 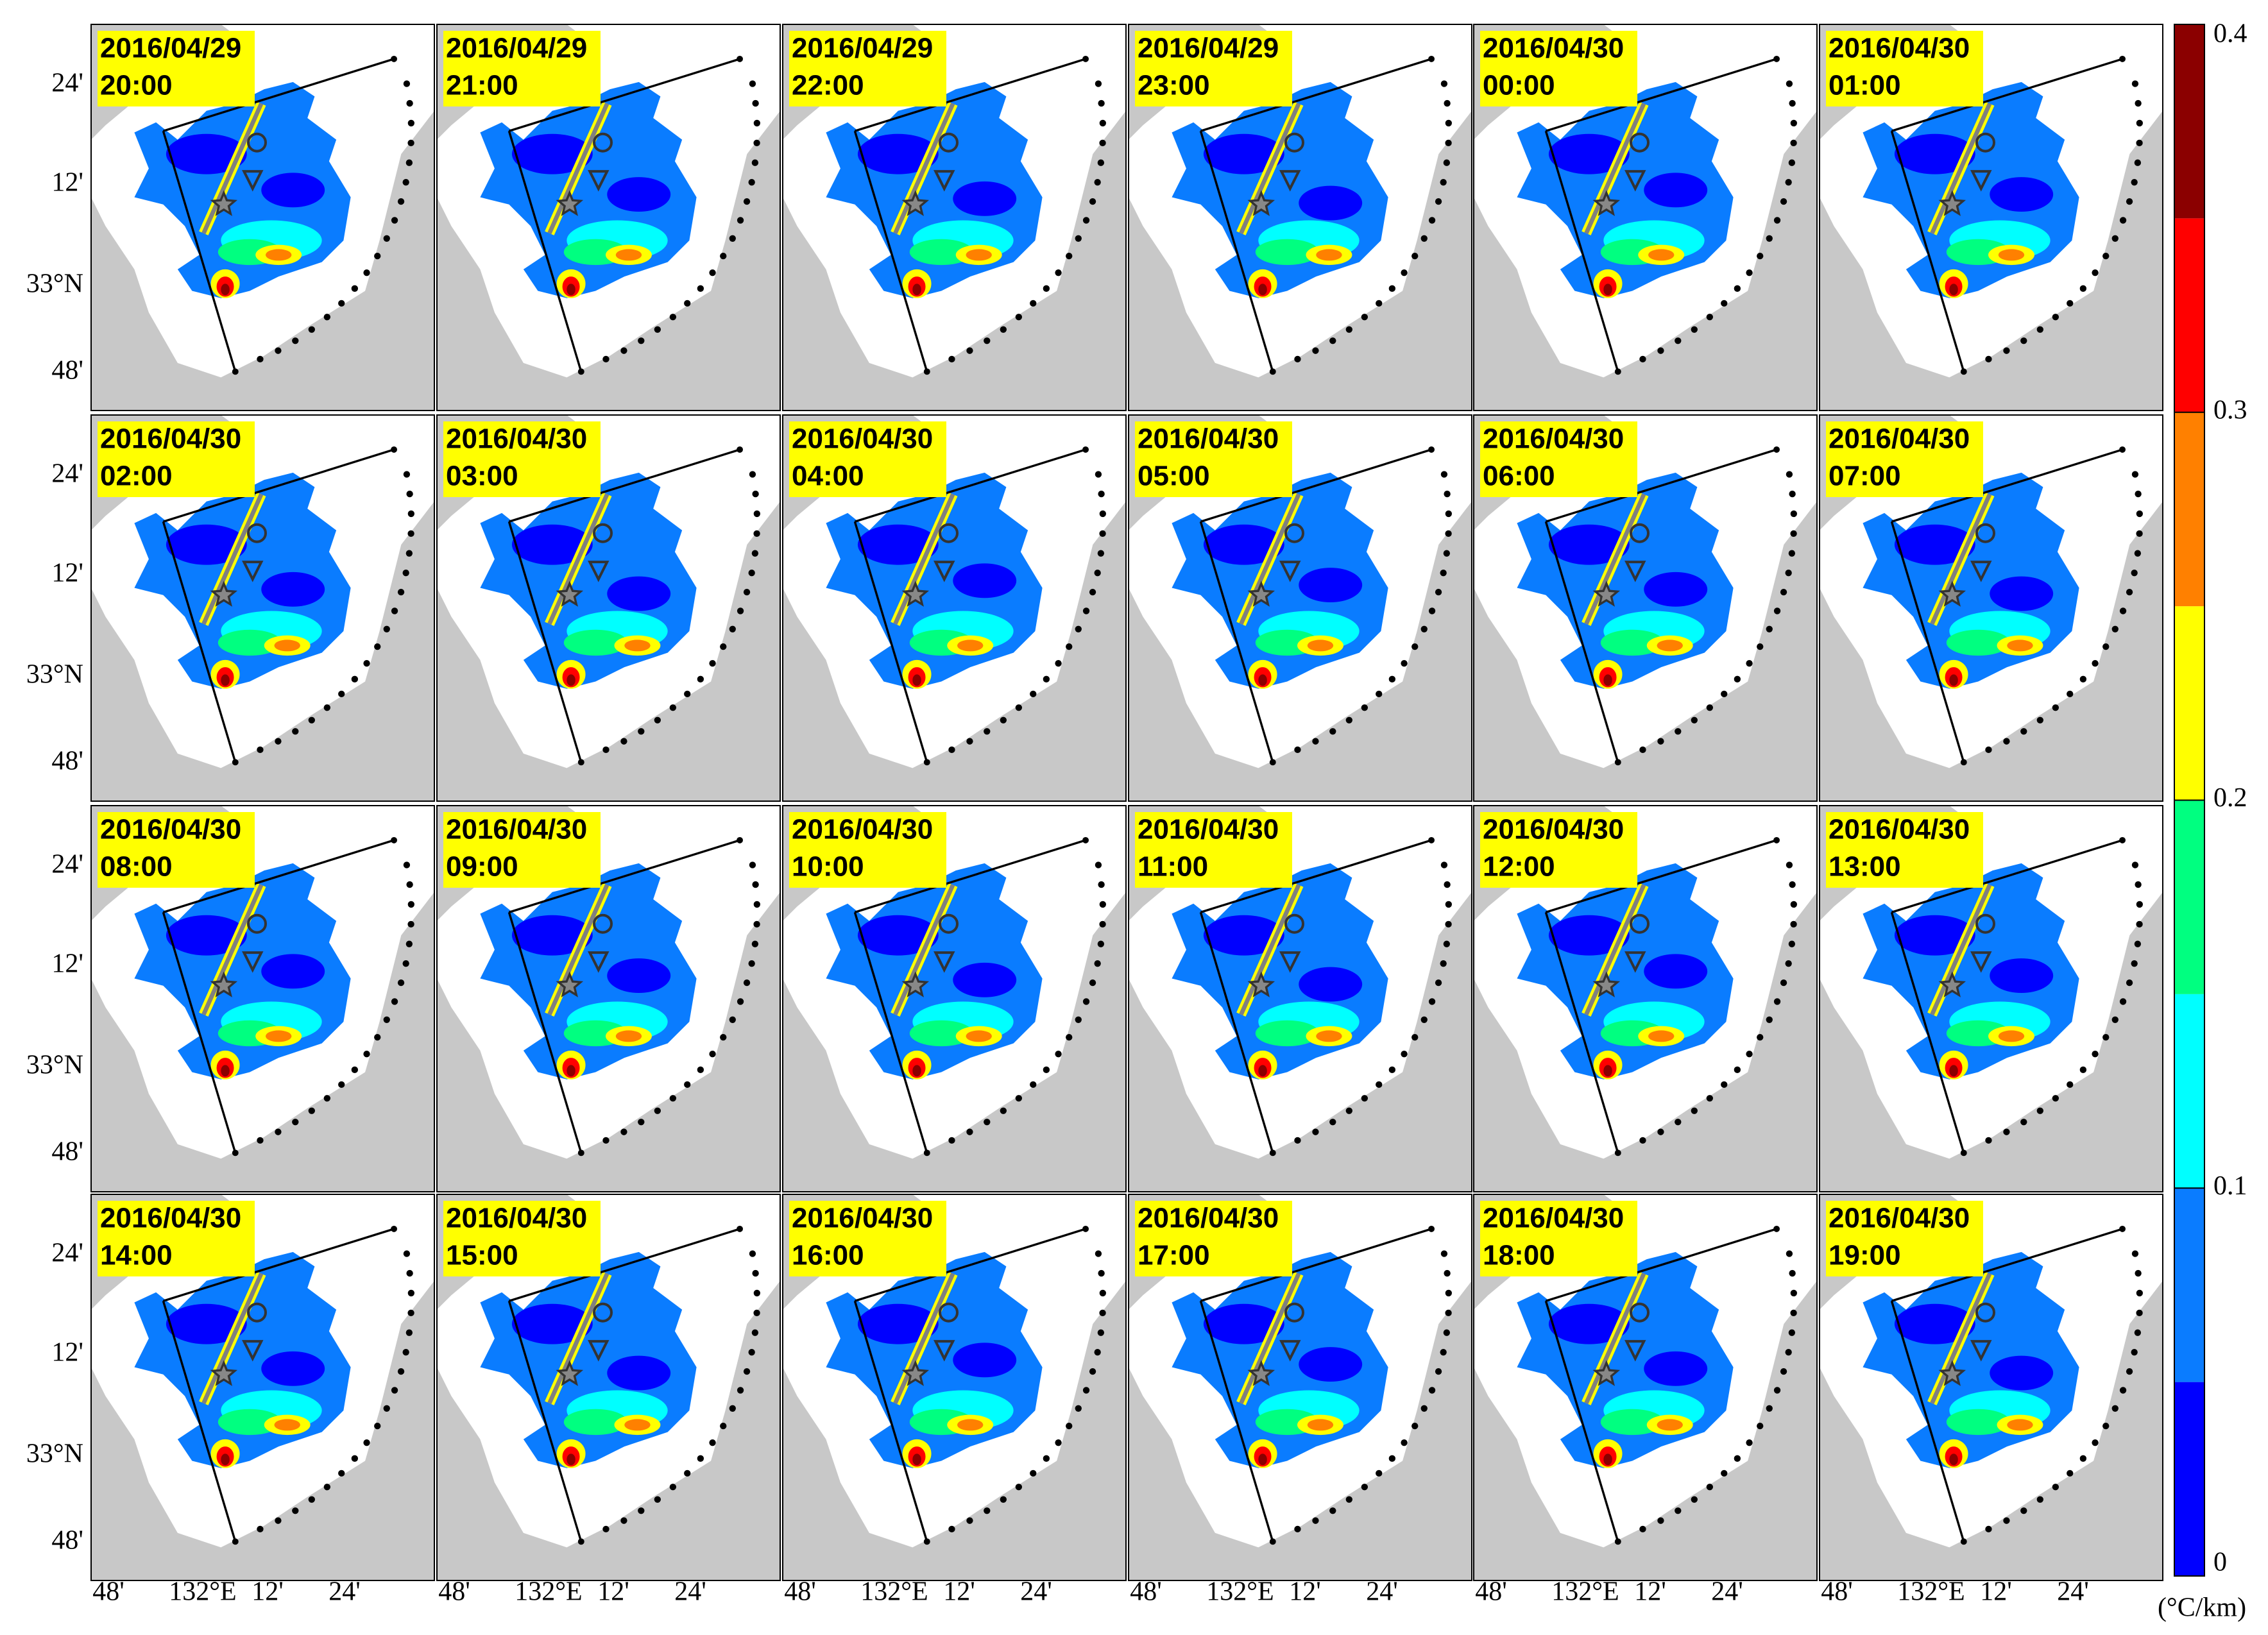 What do you see at coordinates (54, 675) in the screenshot?
I see `y-tick-label: 33°N` at bounding box center [54, 675].